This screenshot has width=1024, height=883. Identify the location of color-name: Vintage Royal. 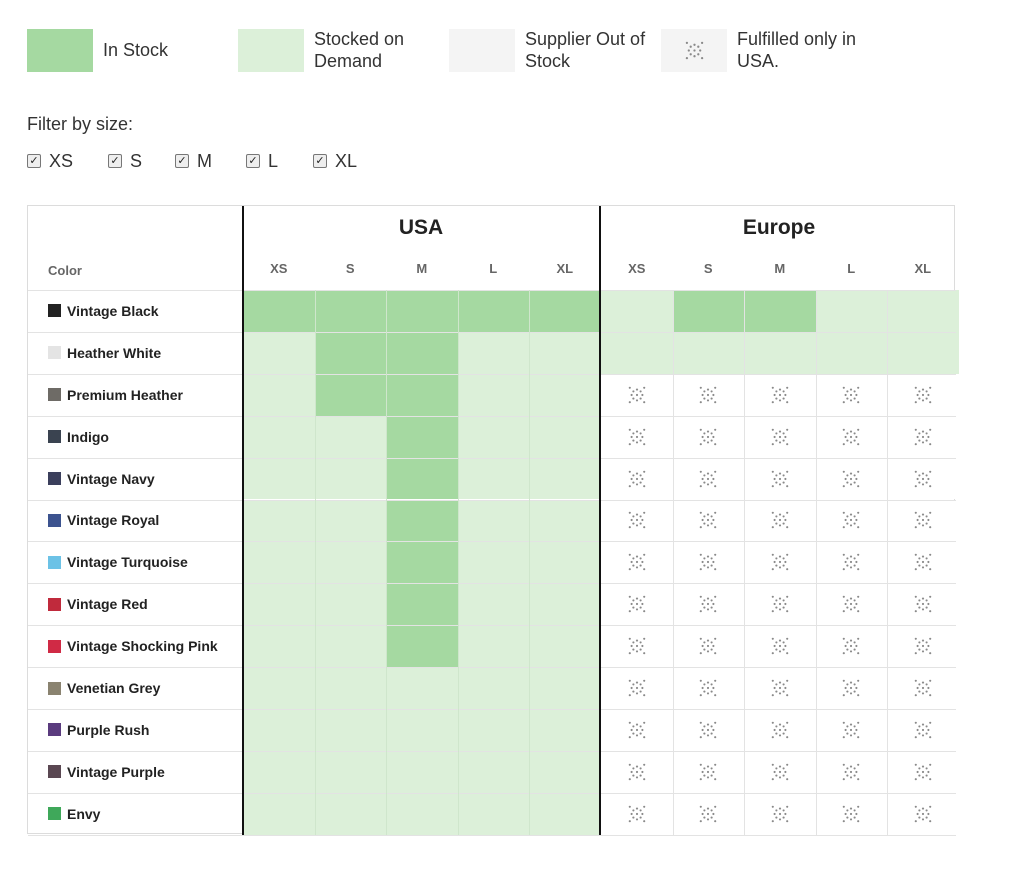
(113, 520).